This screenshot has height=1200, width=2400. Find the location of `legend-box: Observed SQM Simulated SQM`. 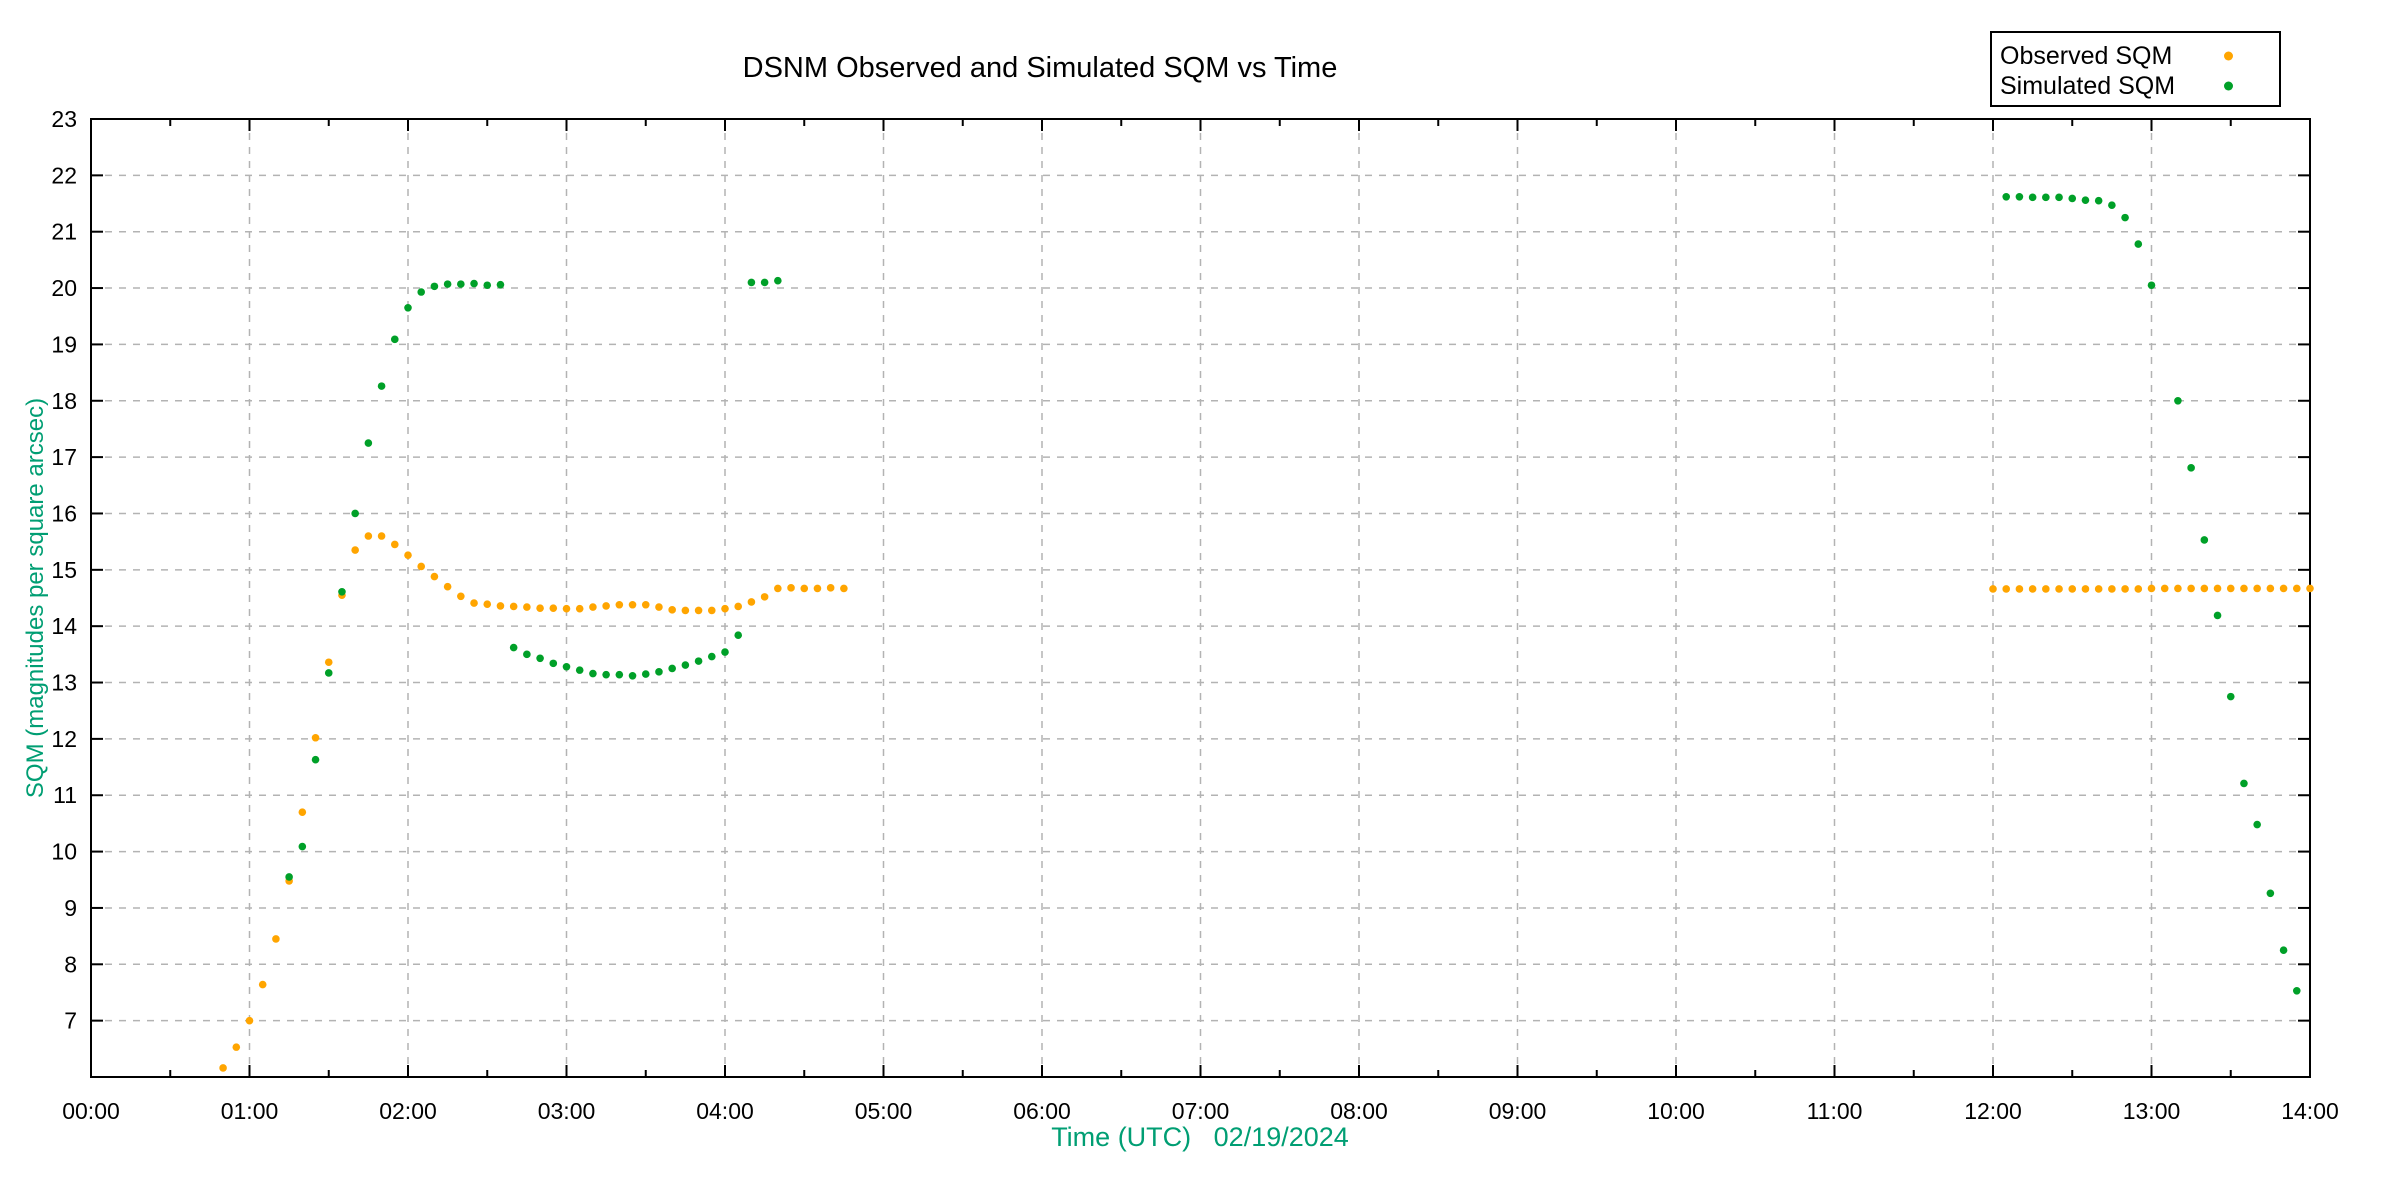

legend-box: Observed SQM Simulated SQM is located at coordinates (2135, 69).